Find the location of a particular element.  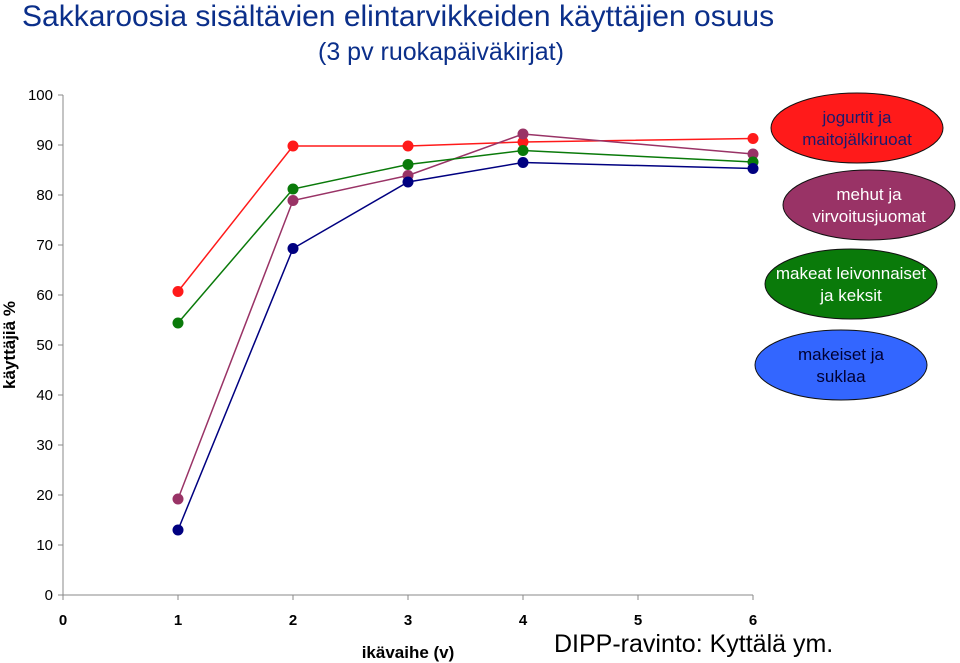

y-tick-label: 10 is located at coordinates (44, 545).